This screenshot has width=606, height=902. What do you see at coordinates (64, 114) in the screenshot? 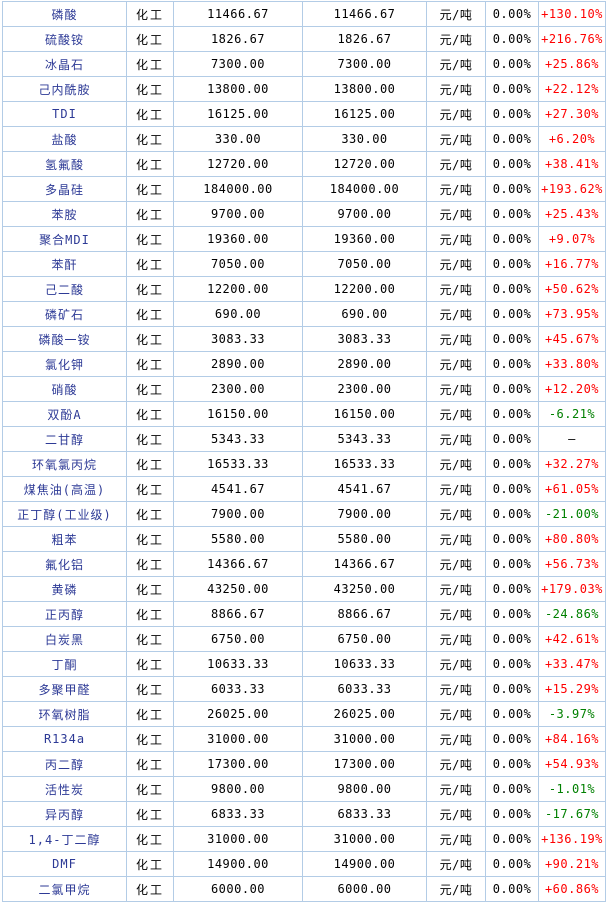
I see `product-name-link: TDI` at bounding box center [64, 114].